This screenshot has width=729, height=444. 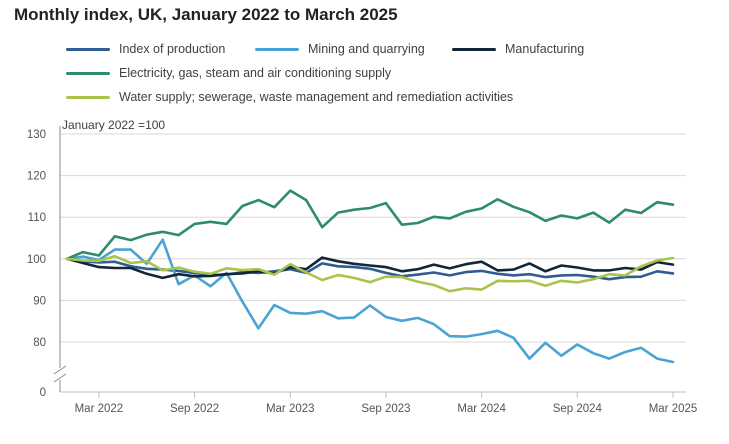 I want to click on x-tick-label: Mar 2023, so click(x=290, y=409).